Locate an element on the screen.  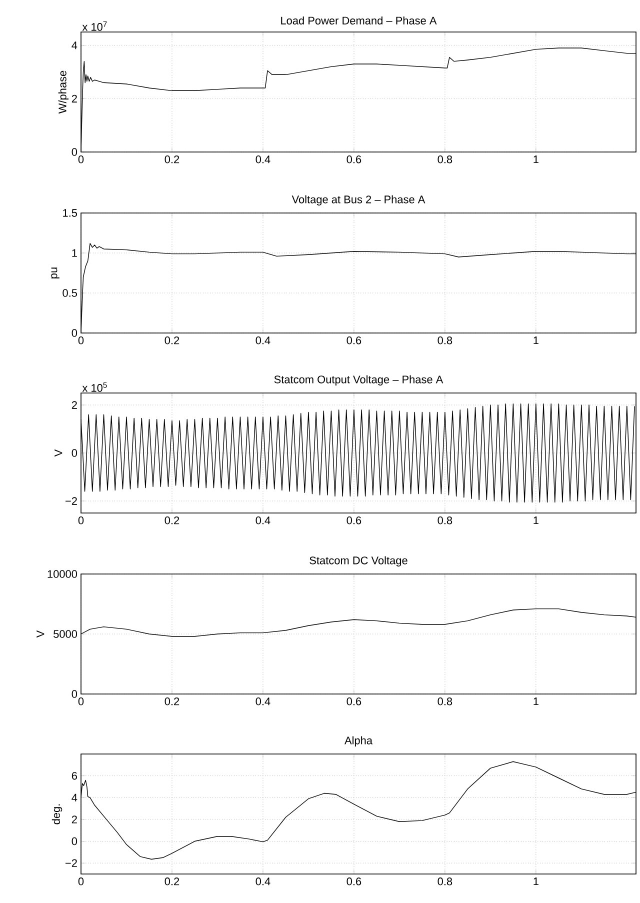
chart-title: Alpha is located at coordinates (358, 741).